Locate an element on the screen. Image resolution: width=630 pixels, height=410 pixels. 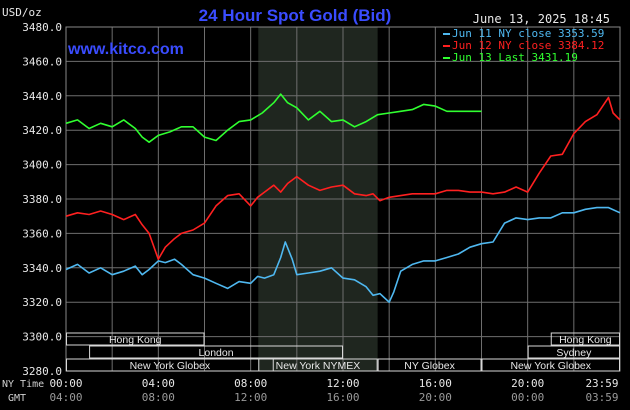
y-tick-label: 3320.0 is located at coordinates (42, 302).